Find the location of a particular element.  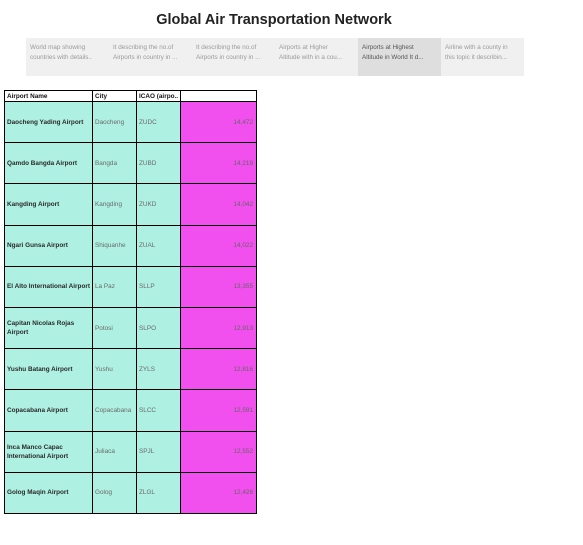

city-cell: Golog is located at coordinates (114, 492).